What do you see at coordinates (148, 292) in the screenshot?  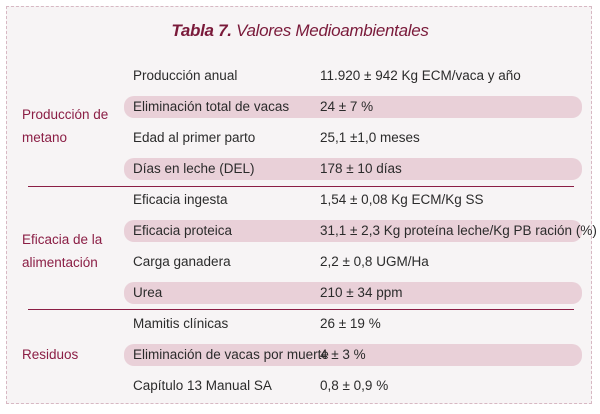 I see `row-label: Urea` at bounding box center [148, 292].